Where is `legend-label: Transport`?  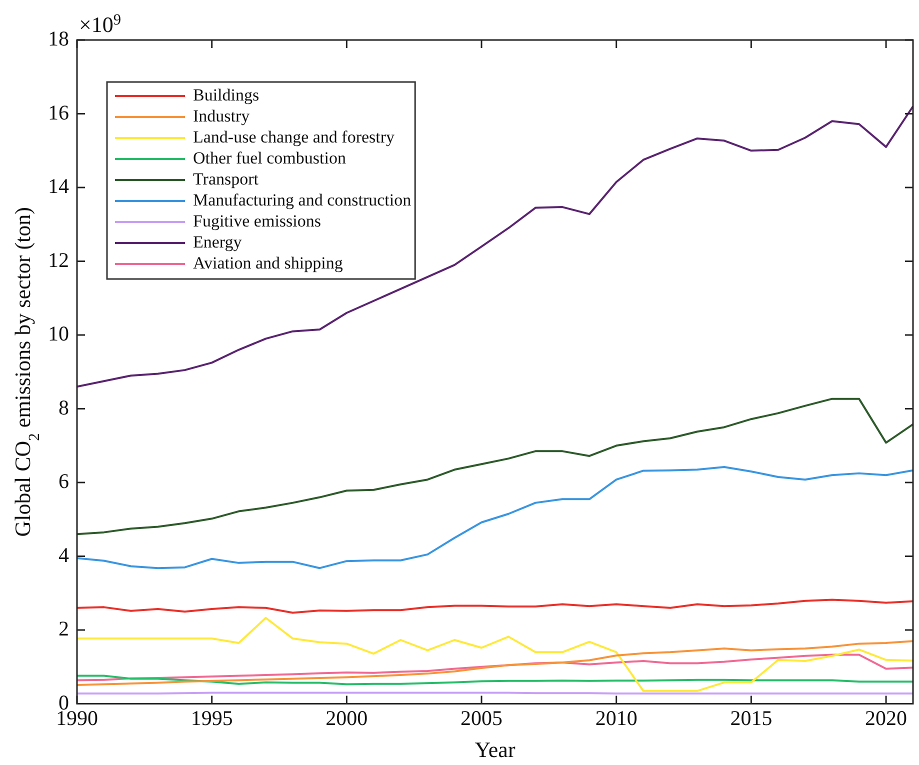 legend-label: Transport is located at coordinates (226, 178).